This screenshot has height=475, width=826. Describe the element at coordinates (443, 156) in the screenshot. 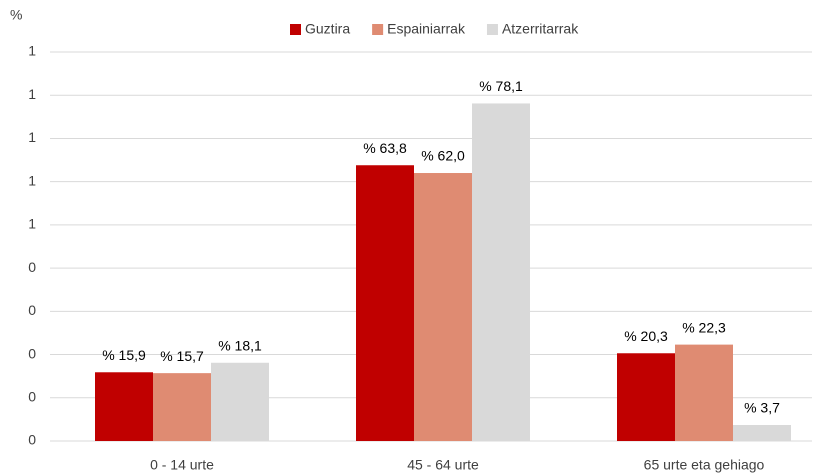

I see `value-label: % 62,0` at that location.